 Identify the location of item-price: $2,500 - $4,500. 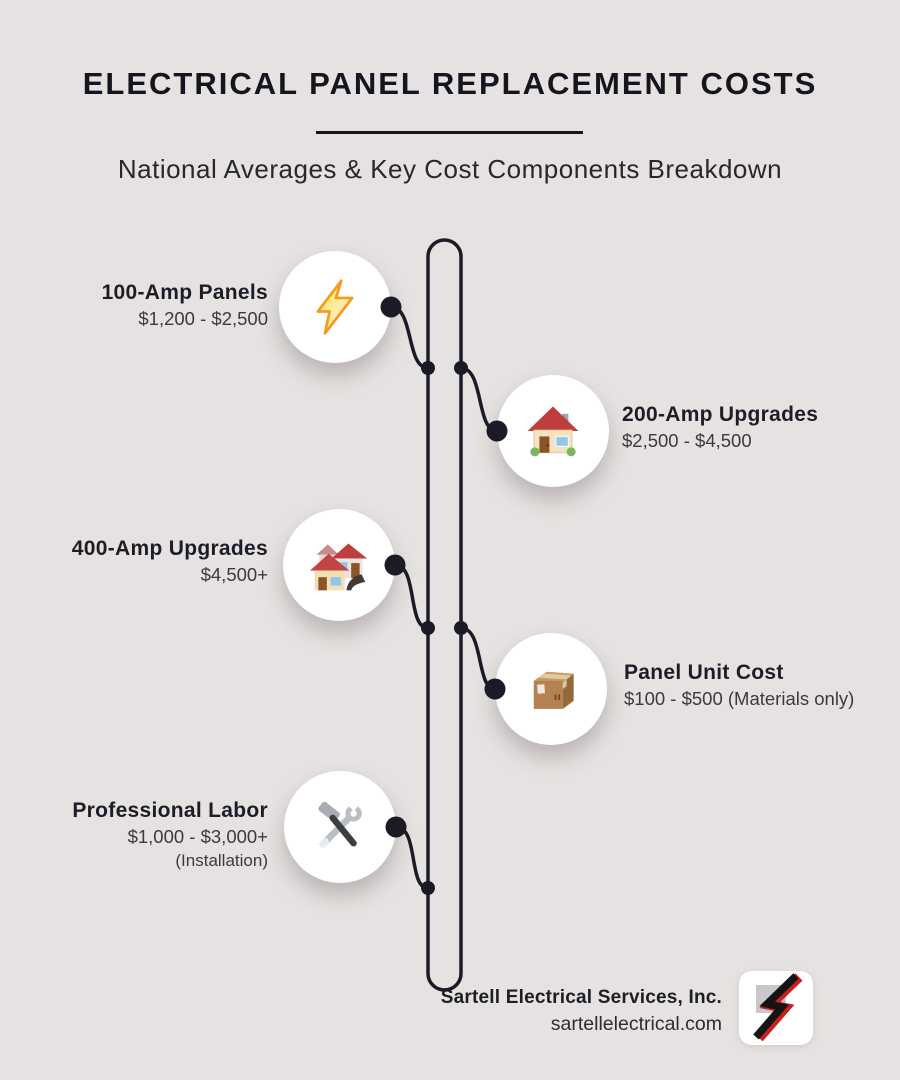
(687, 440).